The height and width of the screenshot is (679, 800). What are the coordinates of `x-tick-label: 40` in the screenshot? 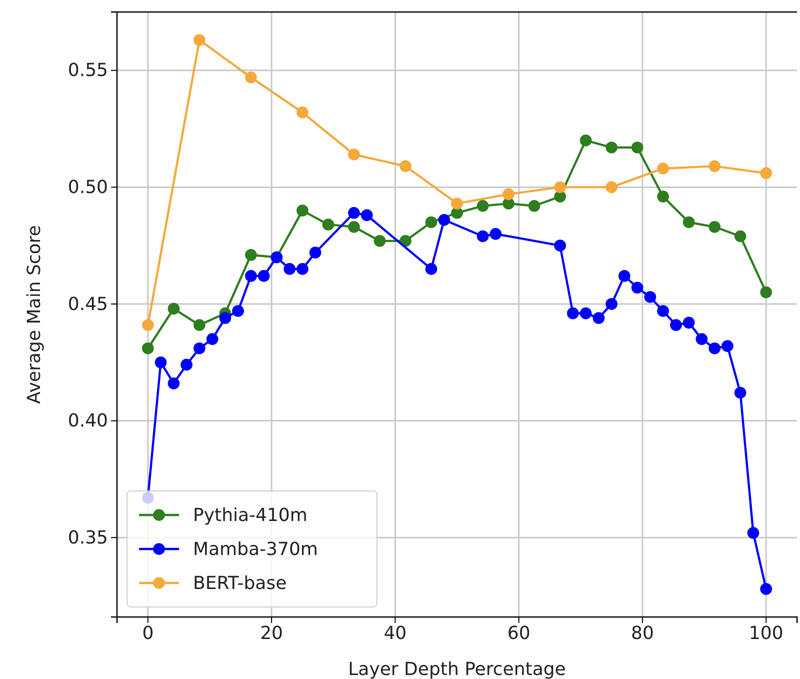 It's located at (395, 633).